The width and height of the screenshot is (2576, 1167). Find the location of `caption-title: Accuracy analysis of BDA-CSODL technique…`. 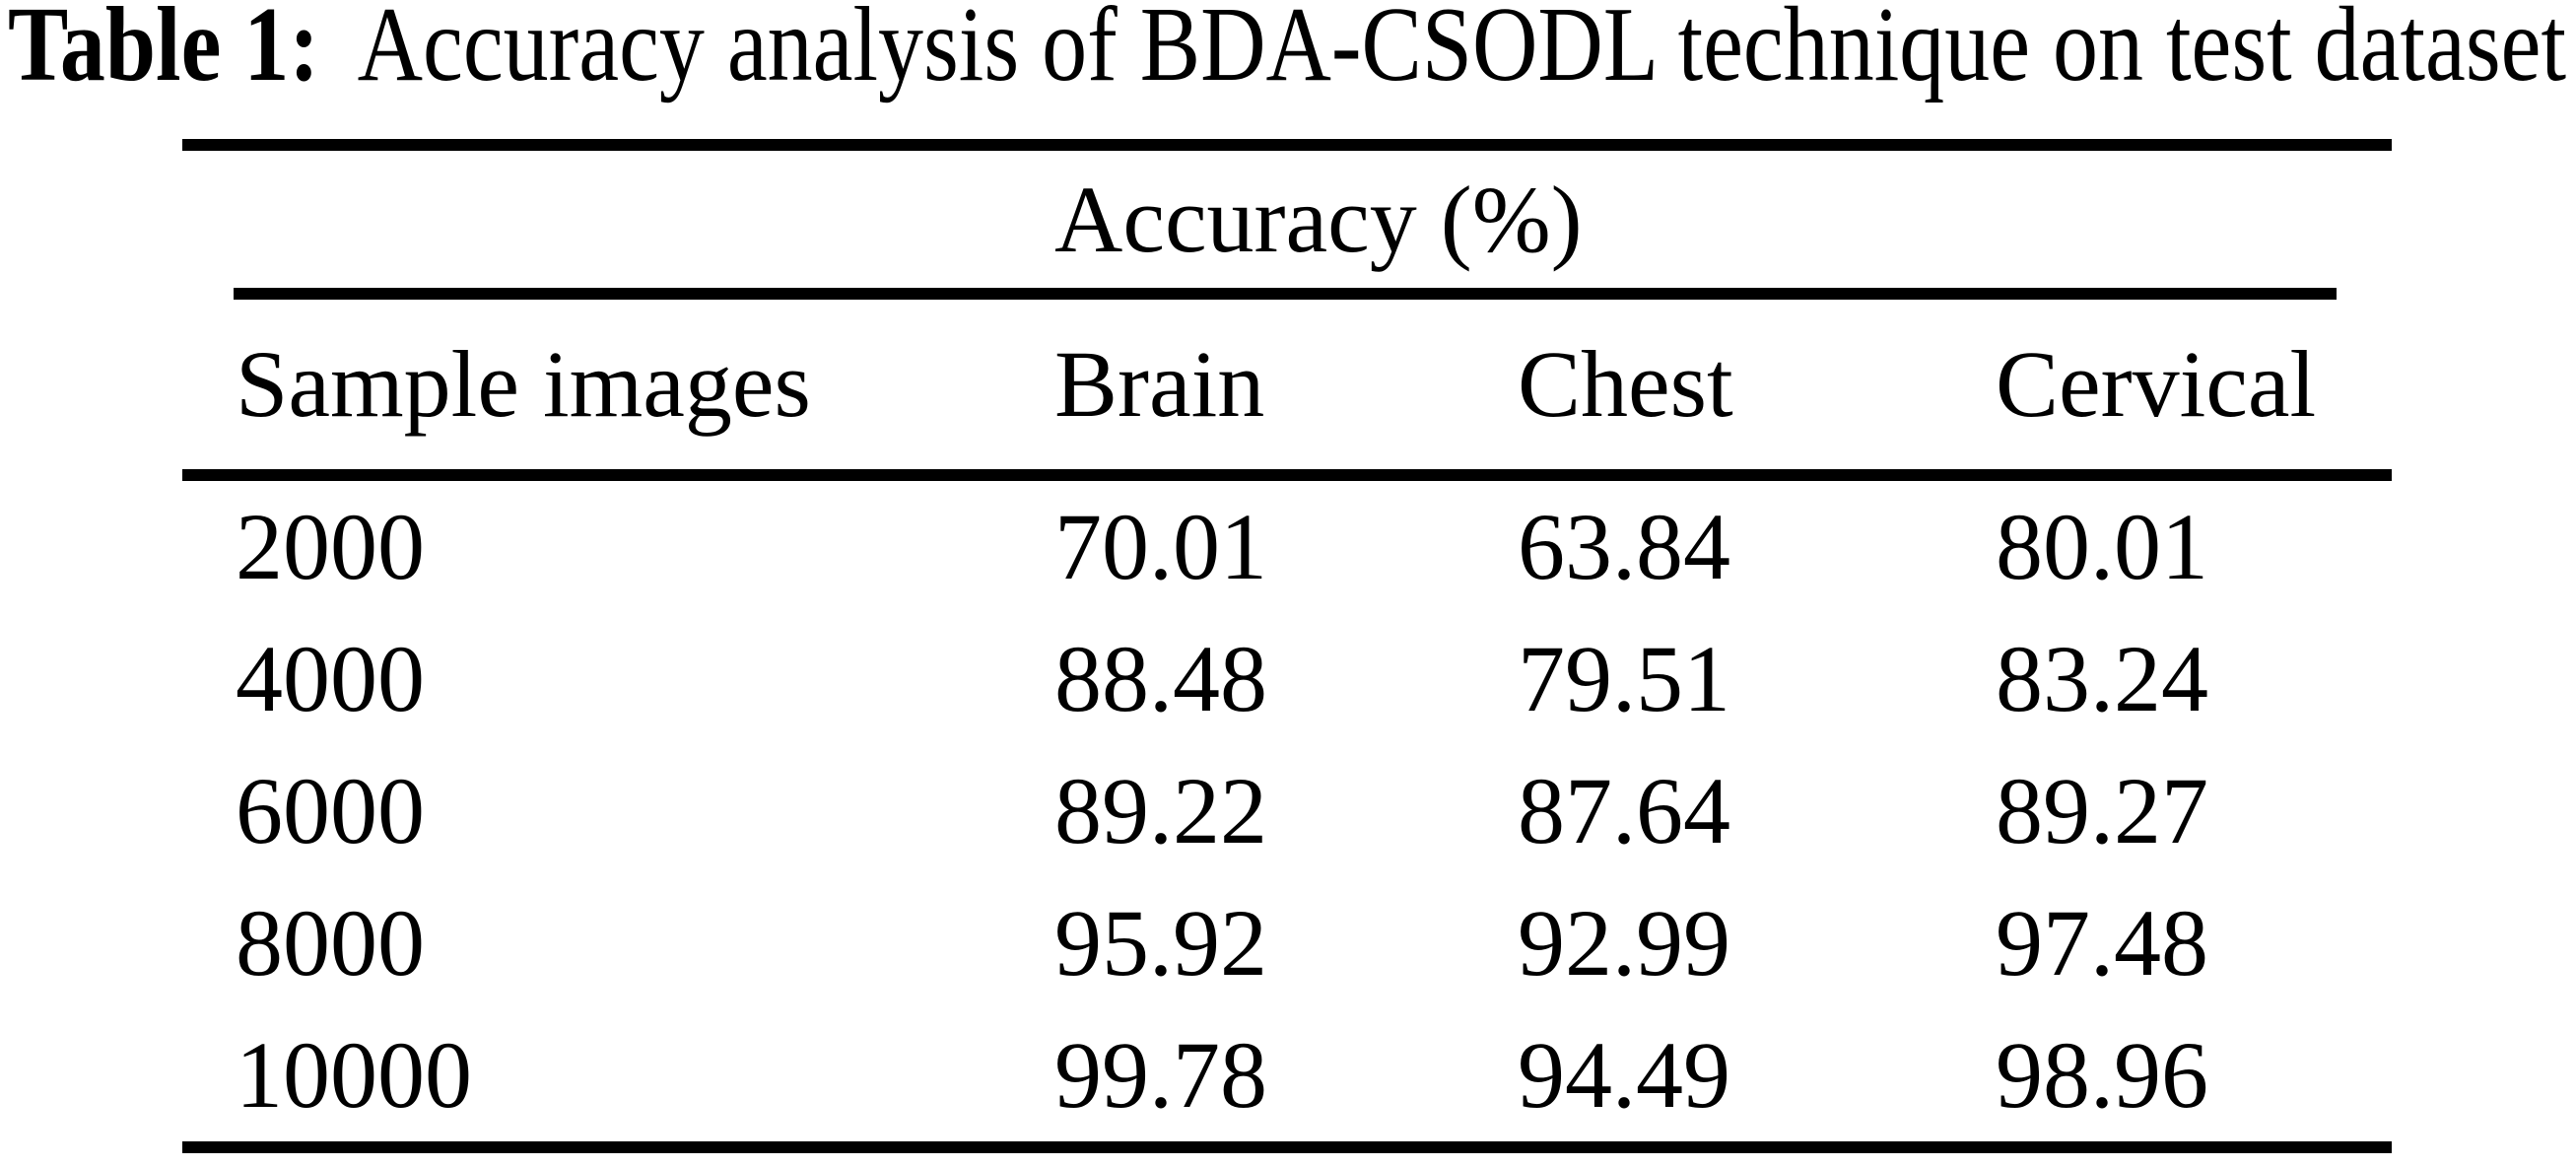

caption-title: Accuracy analysis of BDA-CSODL technique… is located at coordinates (1462, 52).